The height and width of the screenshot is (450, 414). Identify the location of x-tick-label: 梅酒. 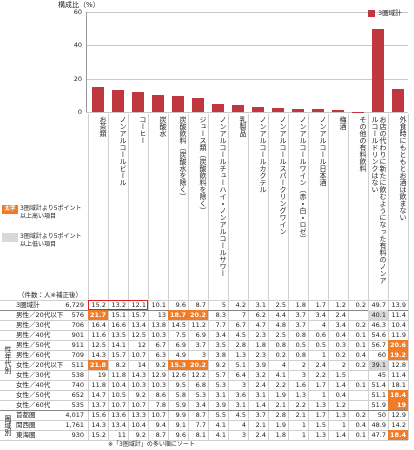
(343, 123).